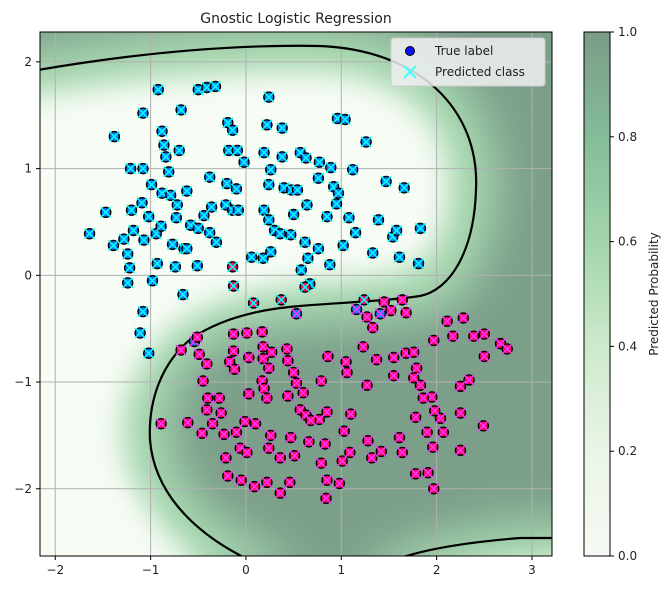 The width and height of the screenshot is (671, 594). I want to click on chart-title: Gnostic Logistic Regression, so click(295, 19).